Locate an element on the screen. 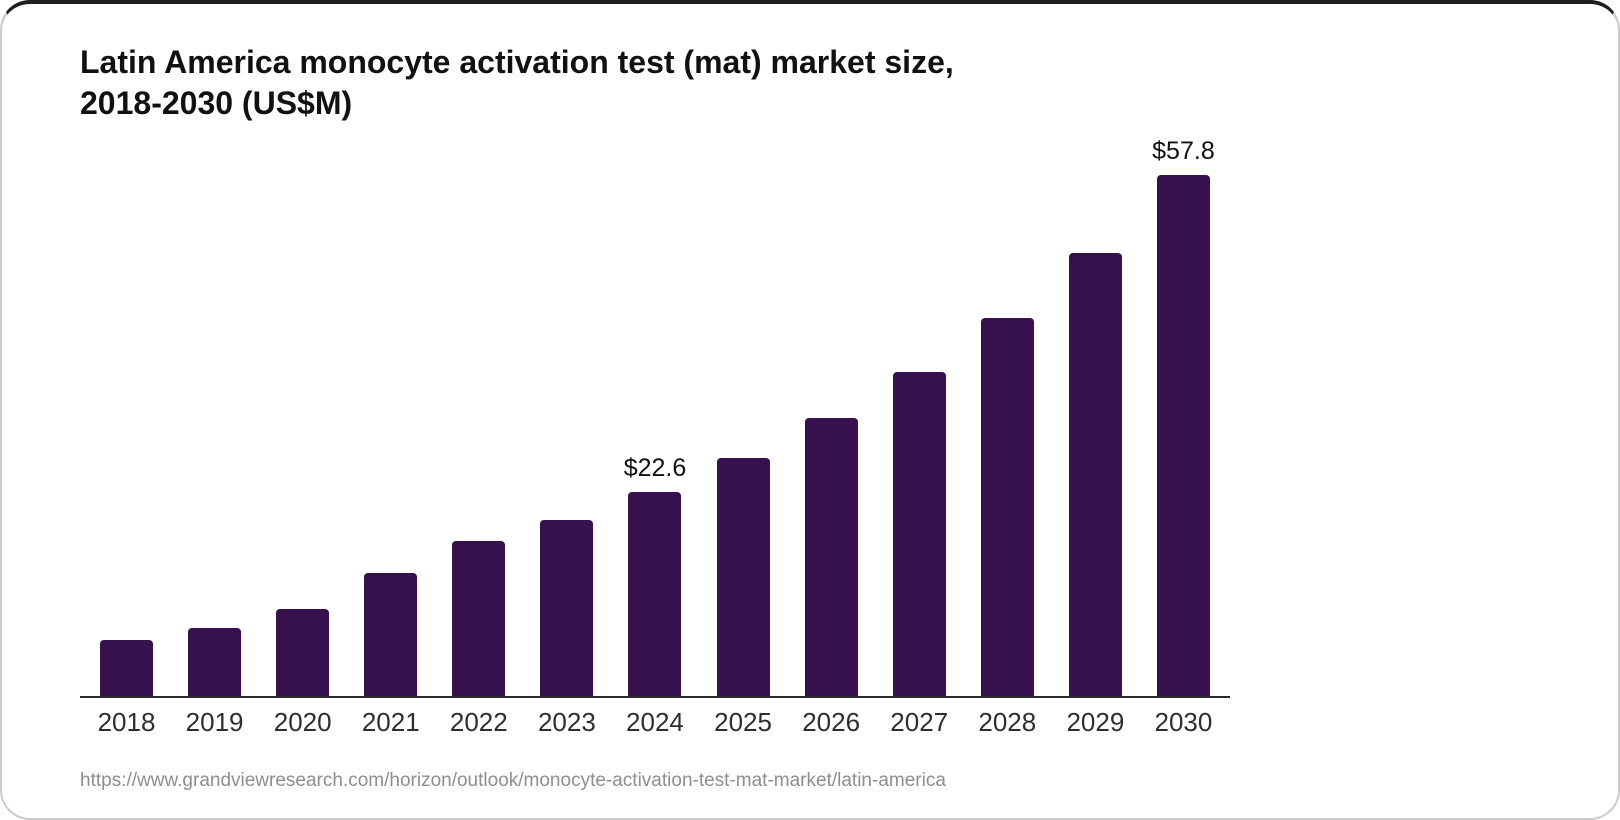 Image resolution: width=1620 pixels, height=820 pixels. bar-rect-2018 is located at coordinates (126, 668).